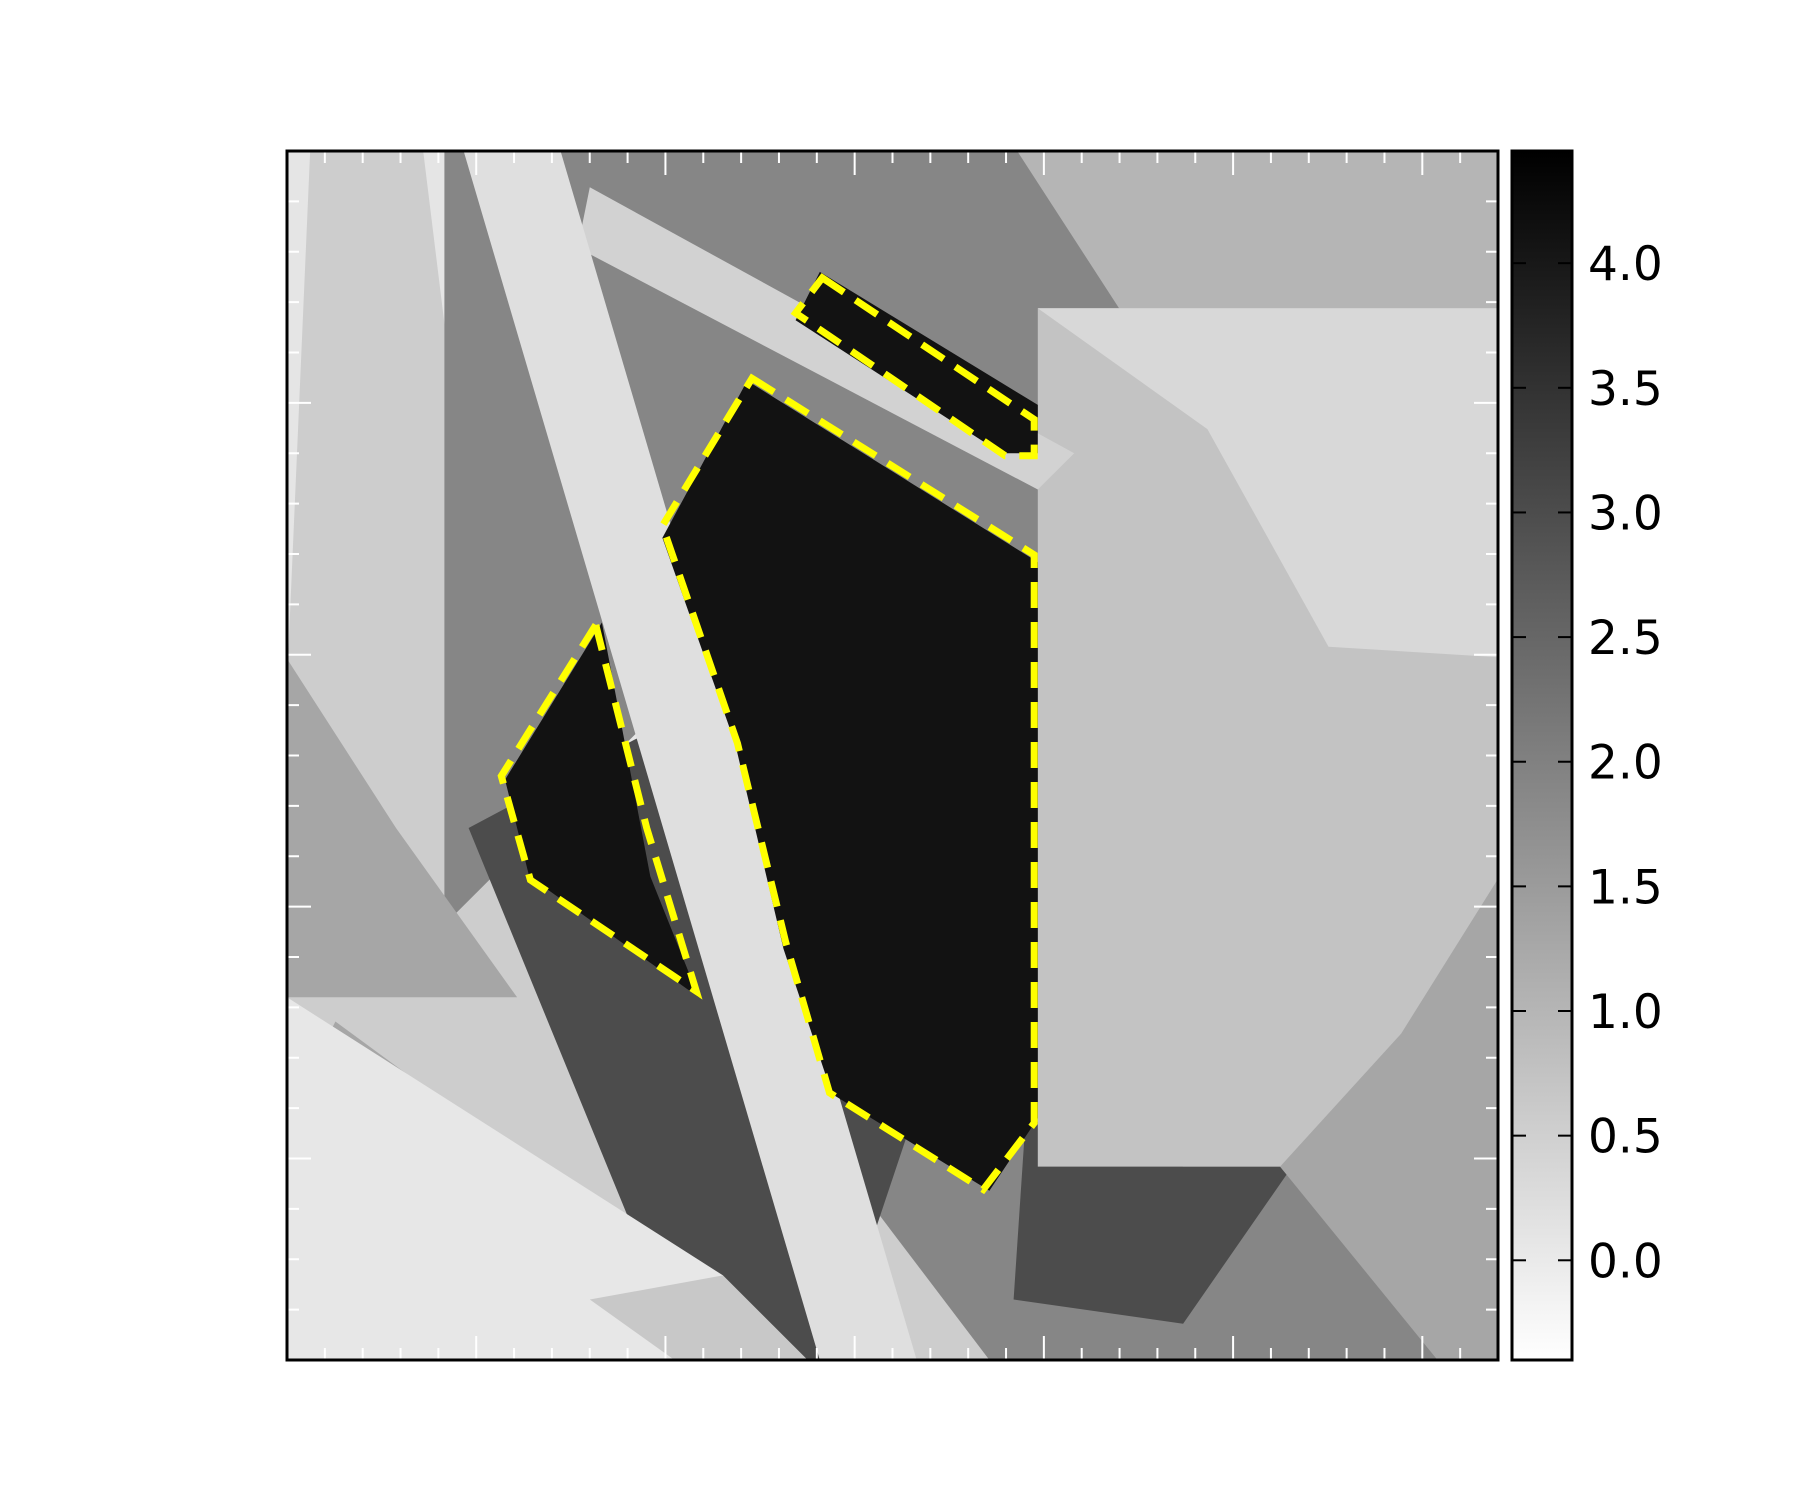 The width and height of the screenshot is (1800, 1500). Describe the element at coordinates (1625, 1137) in the screenshot. I see `colorbar-tick-label: 0.5` at that location.